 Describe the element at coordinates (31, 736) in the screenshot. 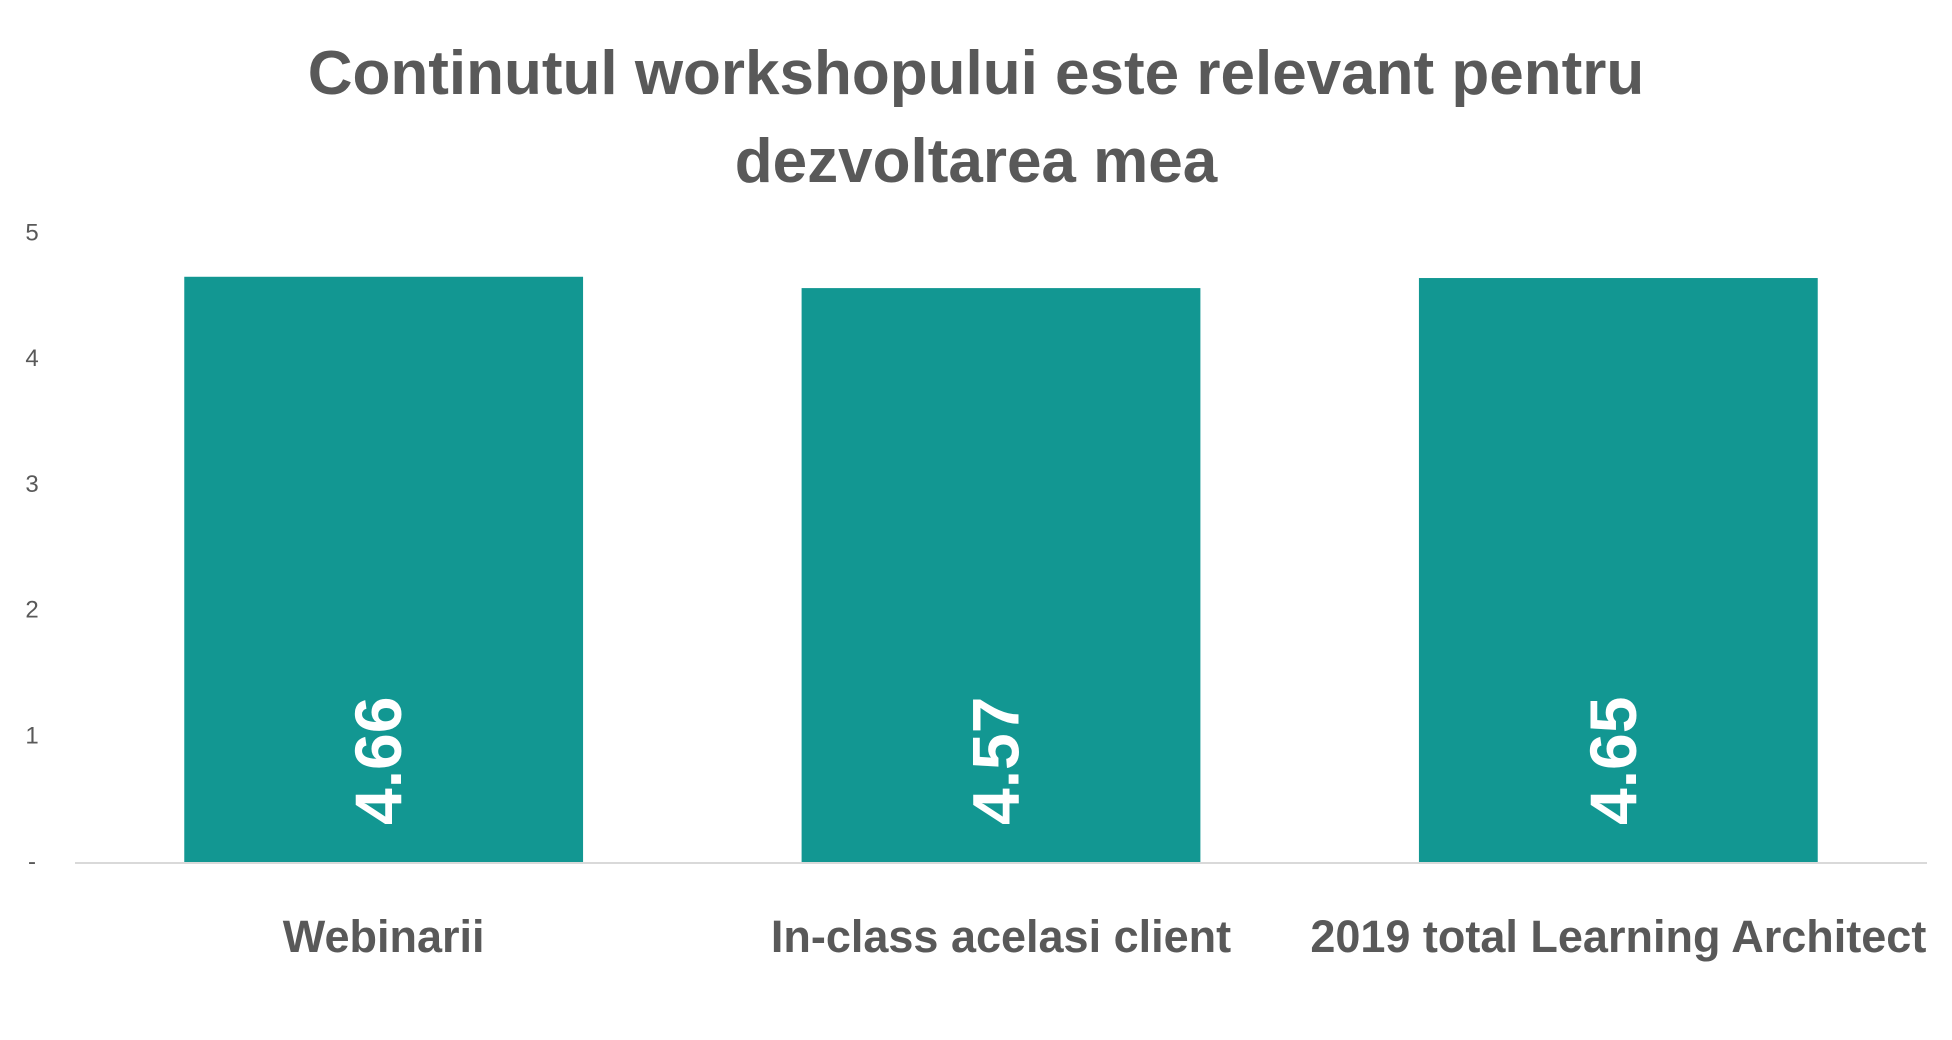

I see `y-tick-label: 1` at that location.